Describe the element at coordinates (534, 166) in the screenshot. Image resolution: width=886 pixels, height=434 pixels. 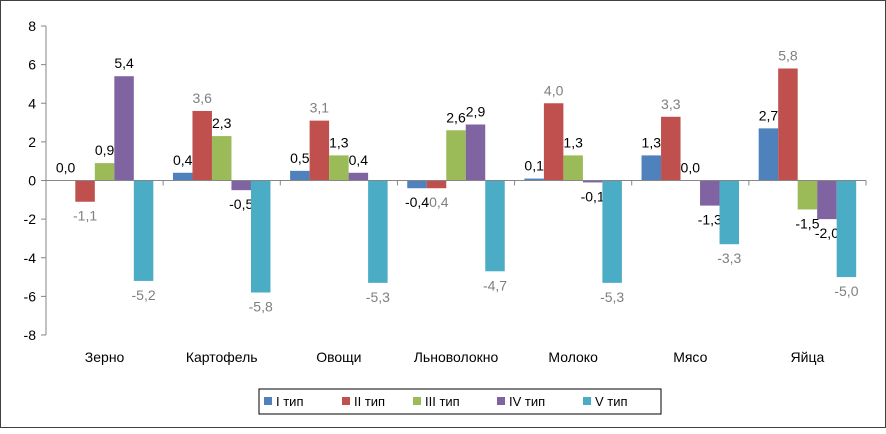
I see `data-label: 0,1` at that location.